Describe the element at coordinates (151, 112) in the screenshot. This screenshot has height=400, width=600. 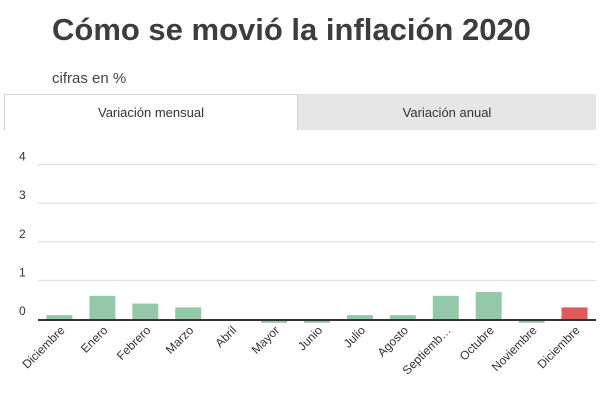
I see `tab-monthly-variation: Variación mensual` at that location.